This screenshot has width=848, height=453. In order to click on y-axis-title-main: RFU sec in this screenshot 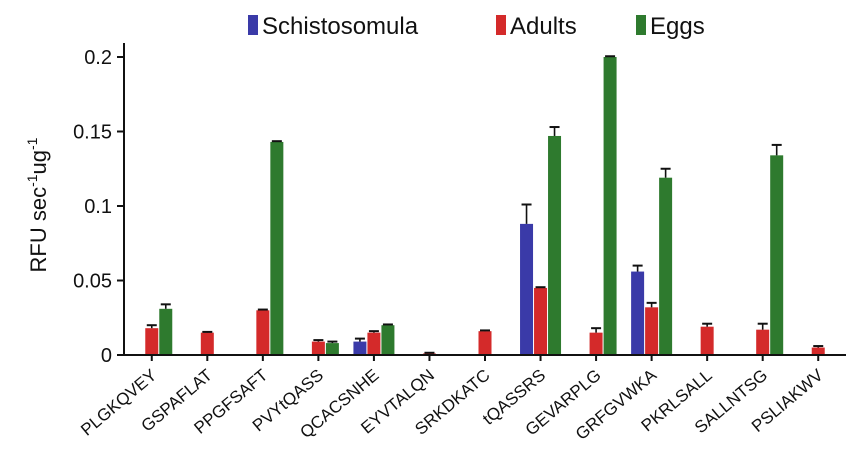, I will do `click(38, 230)`.